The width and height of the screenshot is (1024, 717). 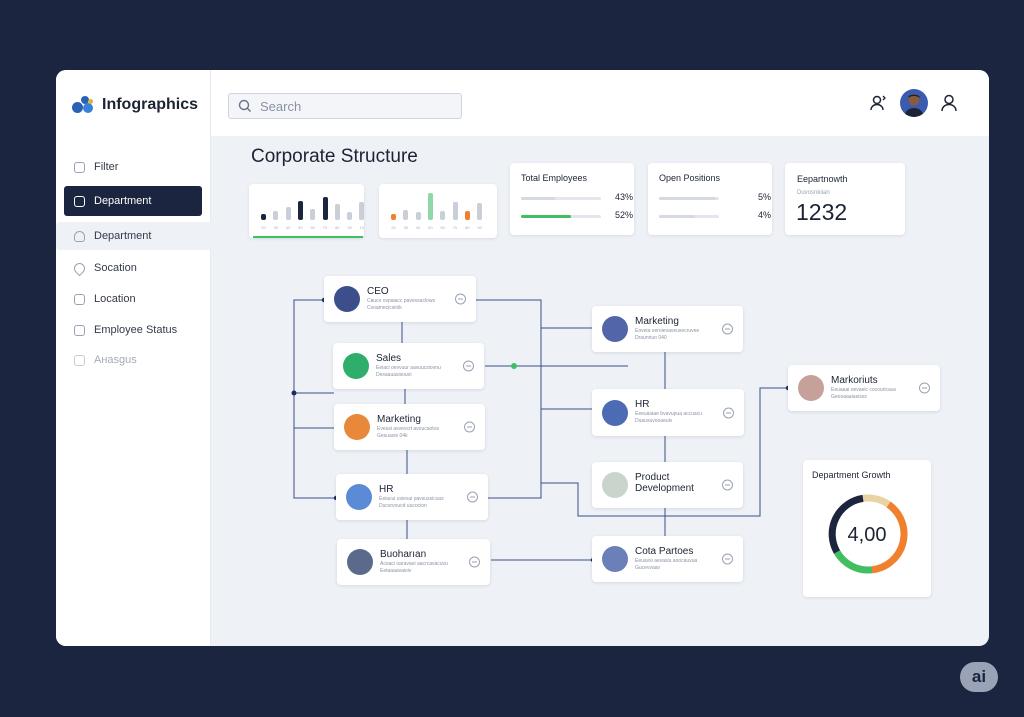 I want to click on stat-row: 52%, so click(x=577, y=216).